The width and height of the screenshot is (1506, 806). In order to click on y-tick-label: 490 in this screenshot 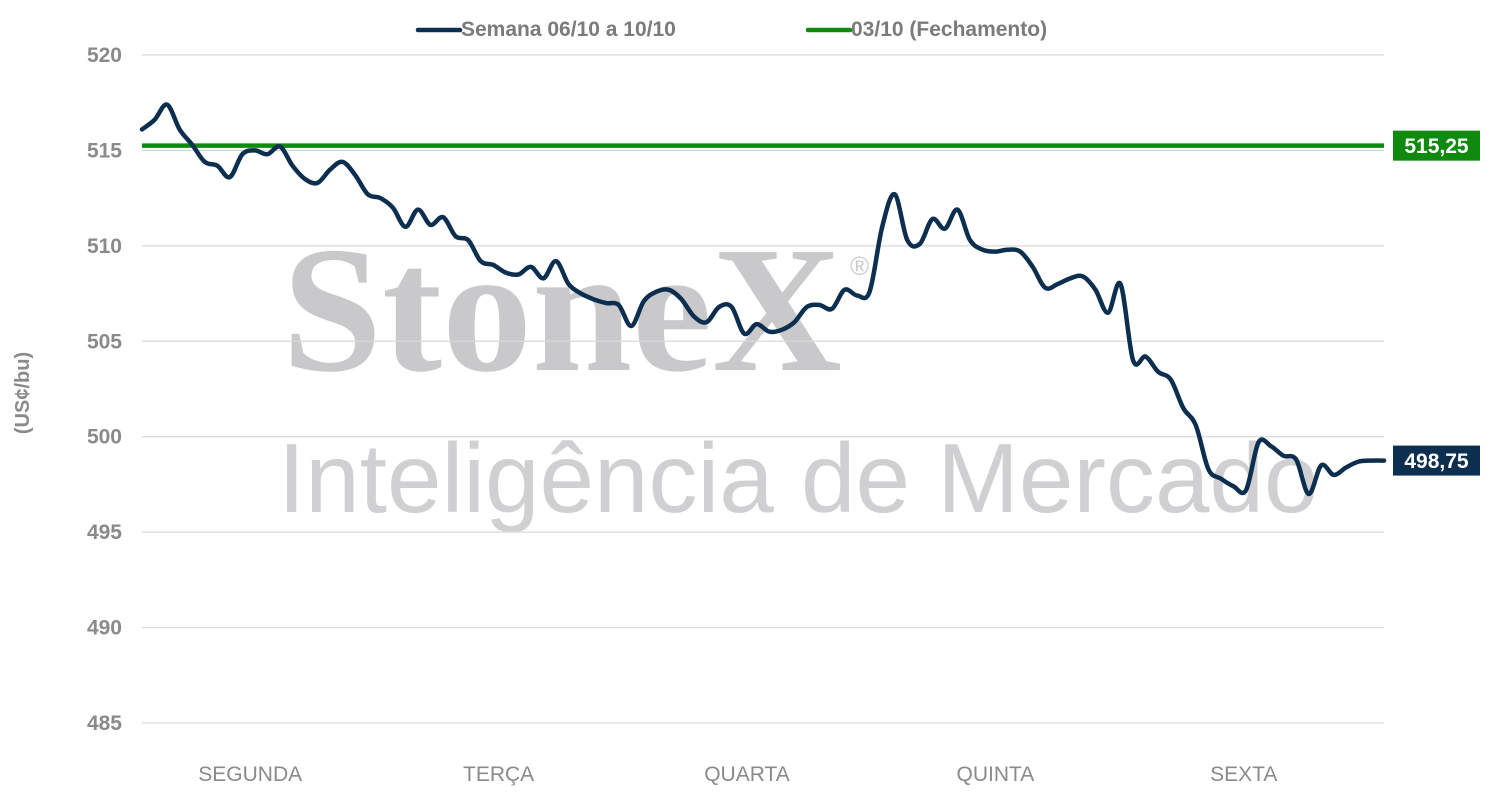, I will do `click(104, 628)`.